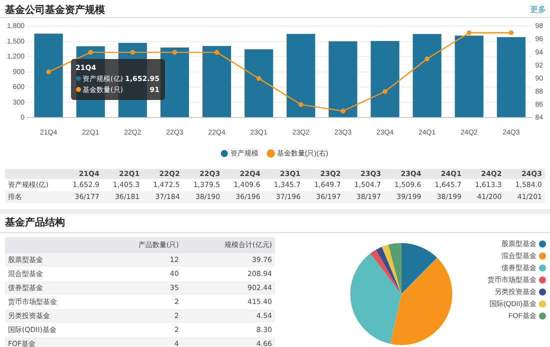 This screenshot has height=347, width=550. What do you see at coordinates (538, 9) in the screenshot?
I see `text: 更多` at bounding box center [538, 9].